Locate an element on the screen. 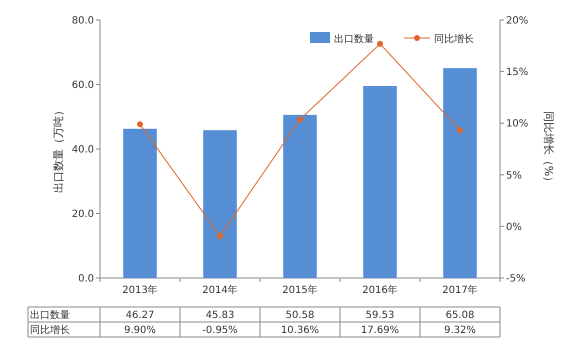  y2-tick-label: 0% is located at coordinates (514, 227).